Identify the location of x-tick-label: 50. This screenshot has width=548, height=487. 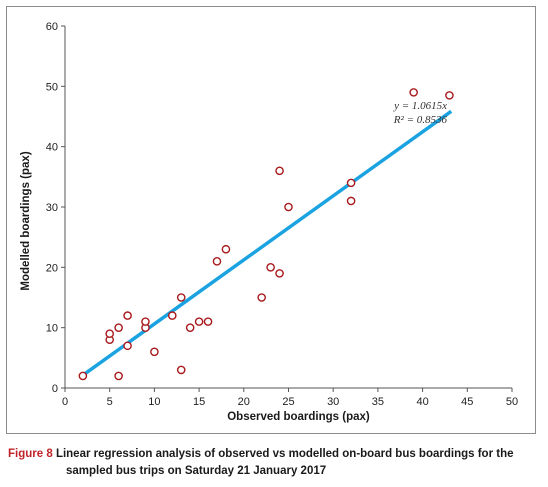
(512, 402).